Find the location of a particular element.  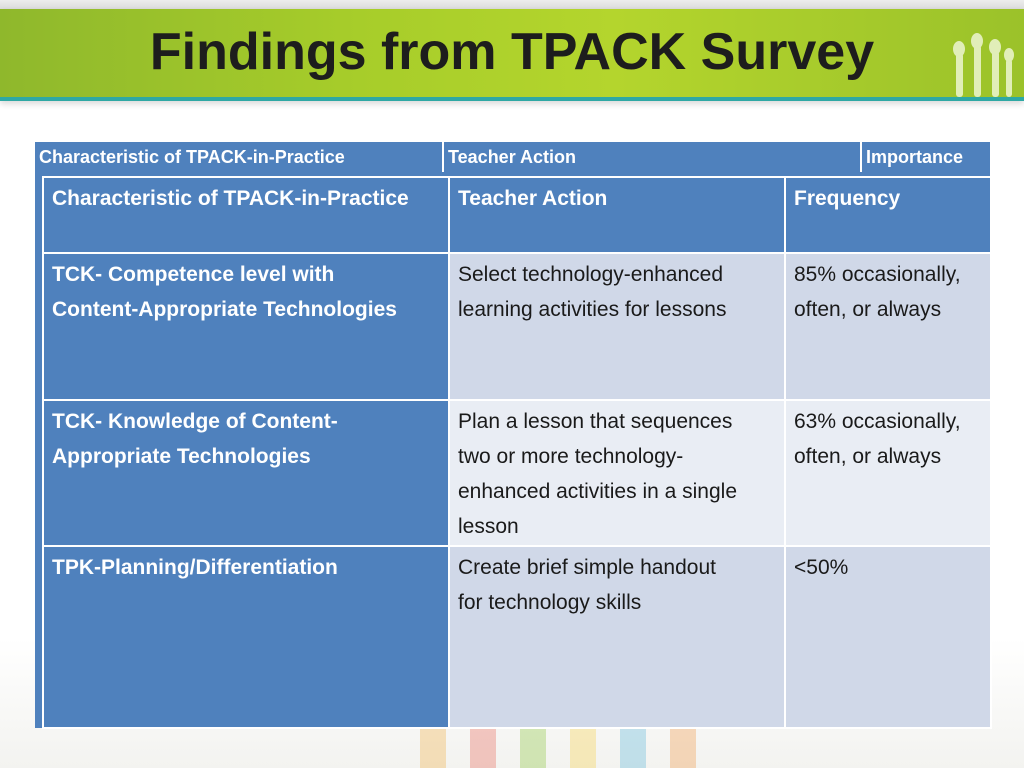

characteristic-line: TCK- Knowledge of Content- is located at coordinates (195, 421).